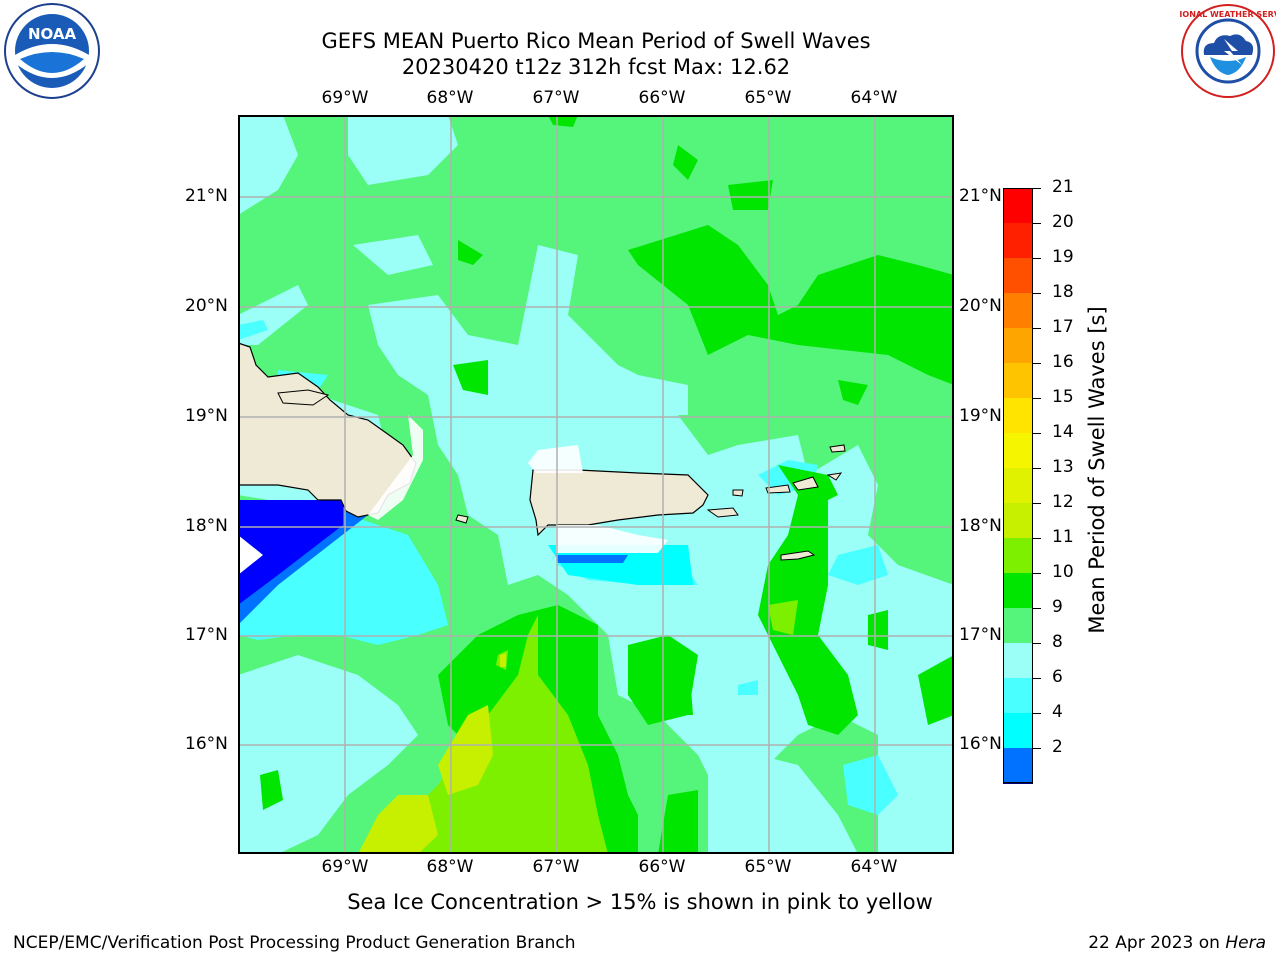 This screenshot has width=1280, height=960. What do you see at coordinates (1063, 502) in the screenshot?
I see `colorbar-tick-label: 12` at bounding box center [1063, 502].